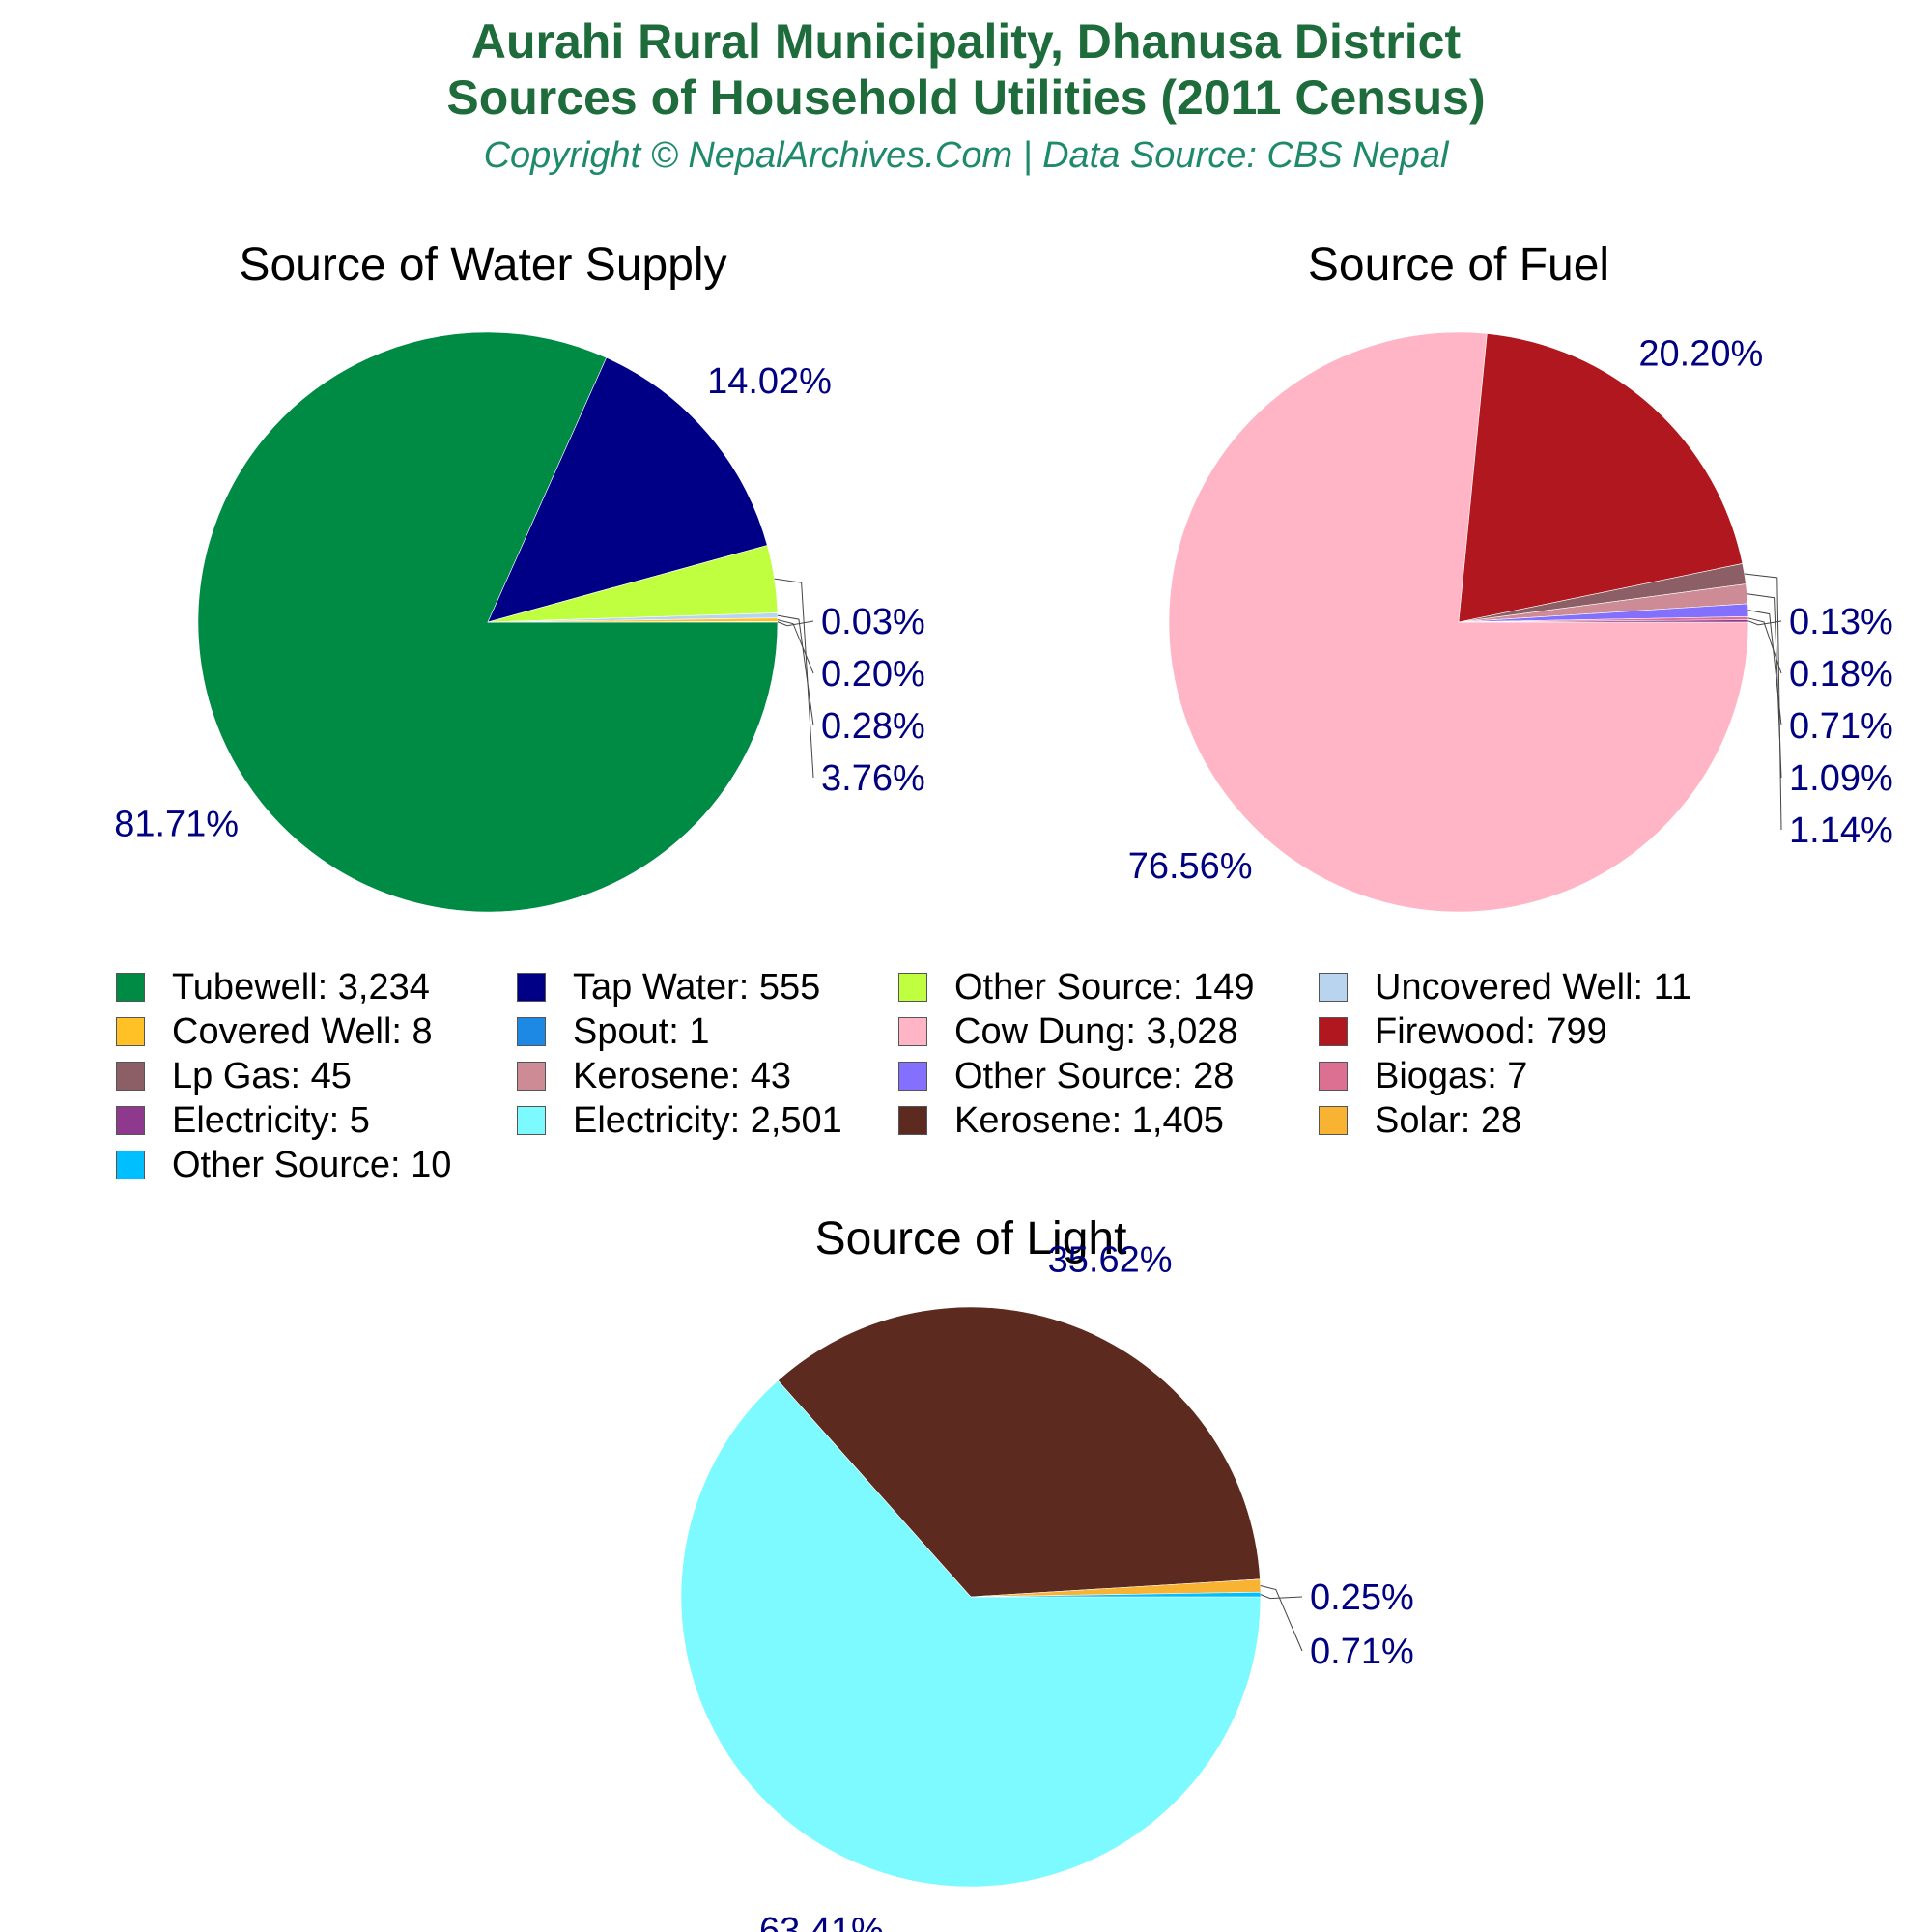  Describe the element at coordinates (873, 778) in the screenshot. I see `pie-slice-label: 3.76%` at that location.